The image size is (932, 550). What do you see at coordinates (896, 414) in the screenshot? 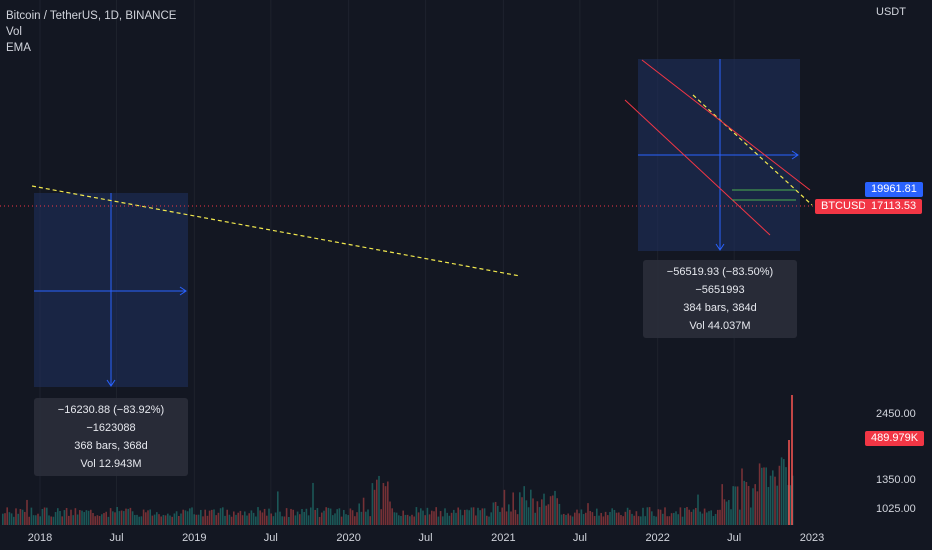
I see `price-axis-tick: 2450.00` at bounding box center [896, 414].